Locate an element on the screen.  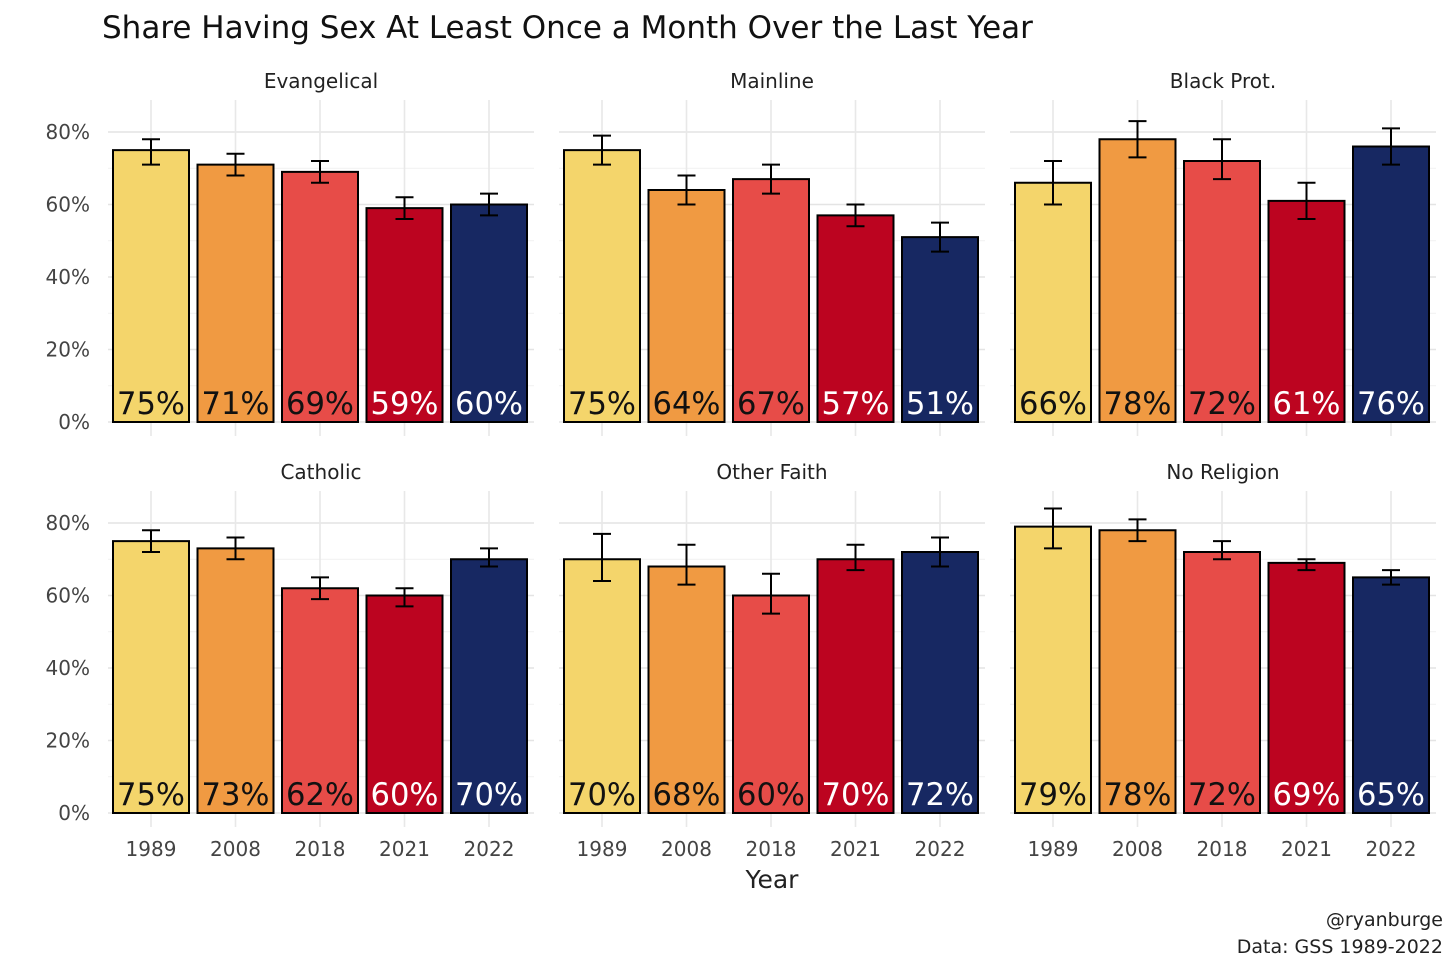
facet-panel: Evangelical 0% 20% 40% 60% 80% 75% 71% 69% 59% 60% is located at coordinates (290, 252).